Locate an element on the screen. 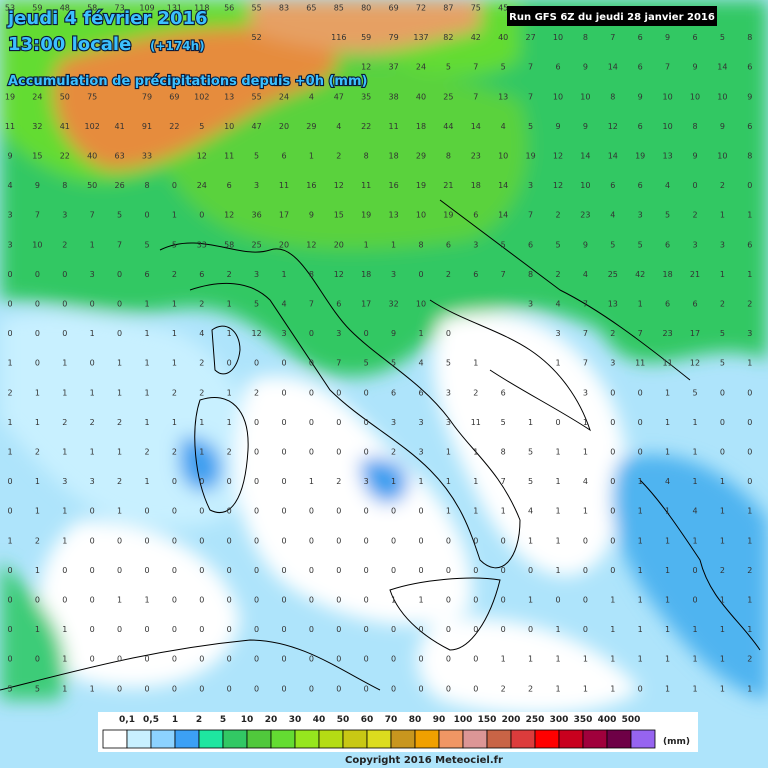 This screenshot has height=768, width=768. grid-value: 13 is located at coordinates (229, 96).